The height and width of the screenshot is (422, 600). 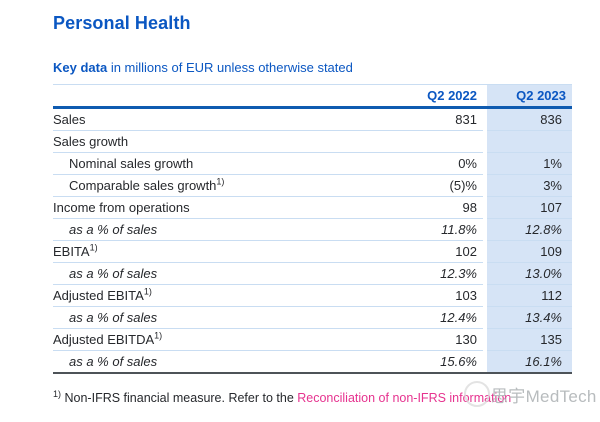 What do you see at coordinates (80, 67) in the screenshot?
I see `table-caption-bold: Key data` at bounding box center [80, 67].